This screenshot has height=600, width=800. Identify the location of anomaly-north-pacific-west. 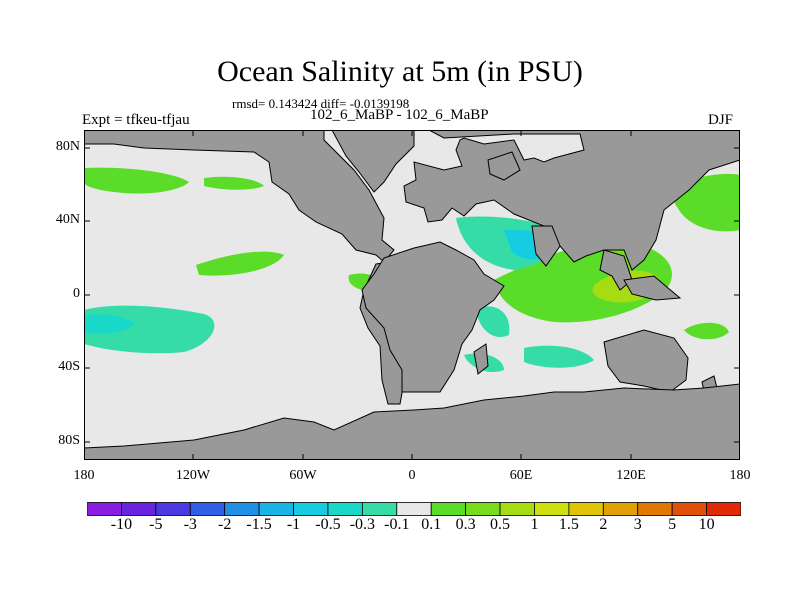
(136, 180).